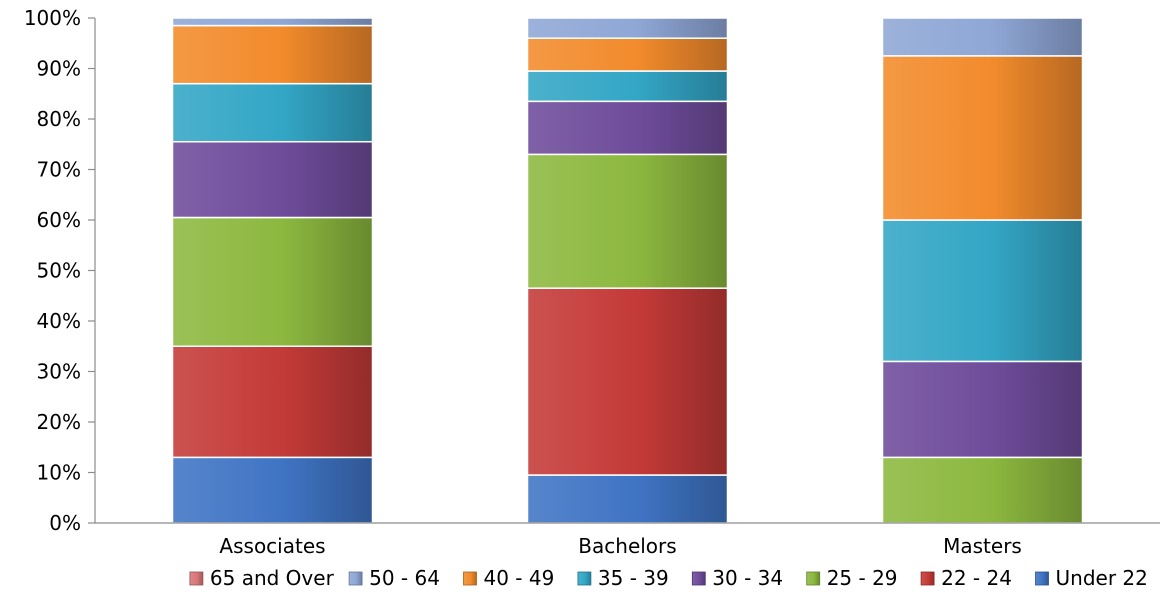  I want to click on legend-item-30-34: 30 - 34, so click(737, 578).